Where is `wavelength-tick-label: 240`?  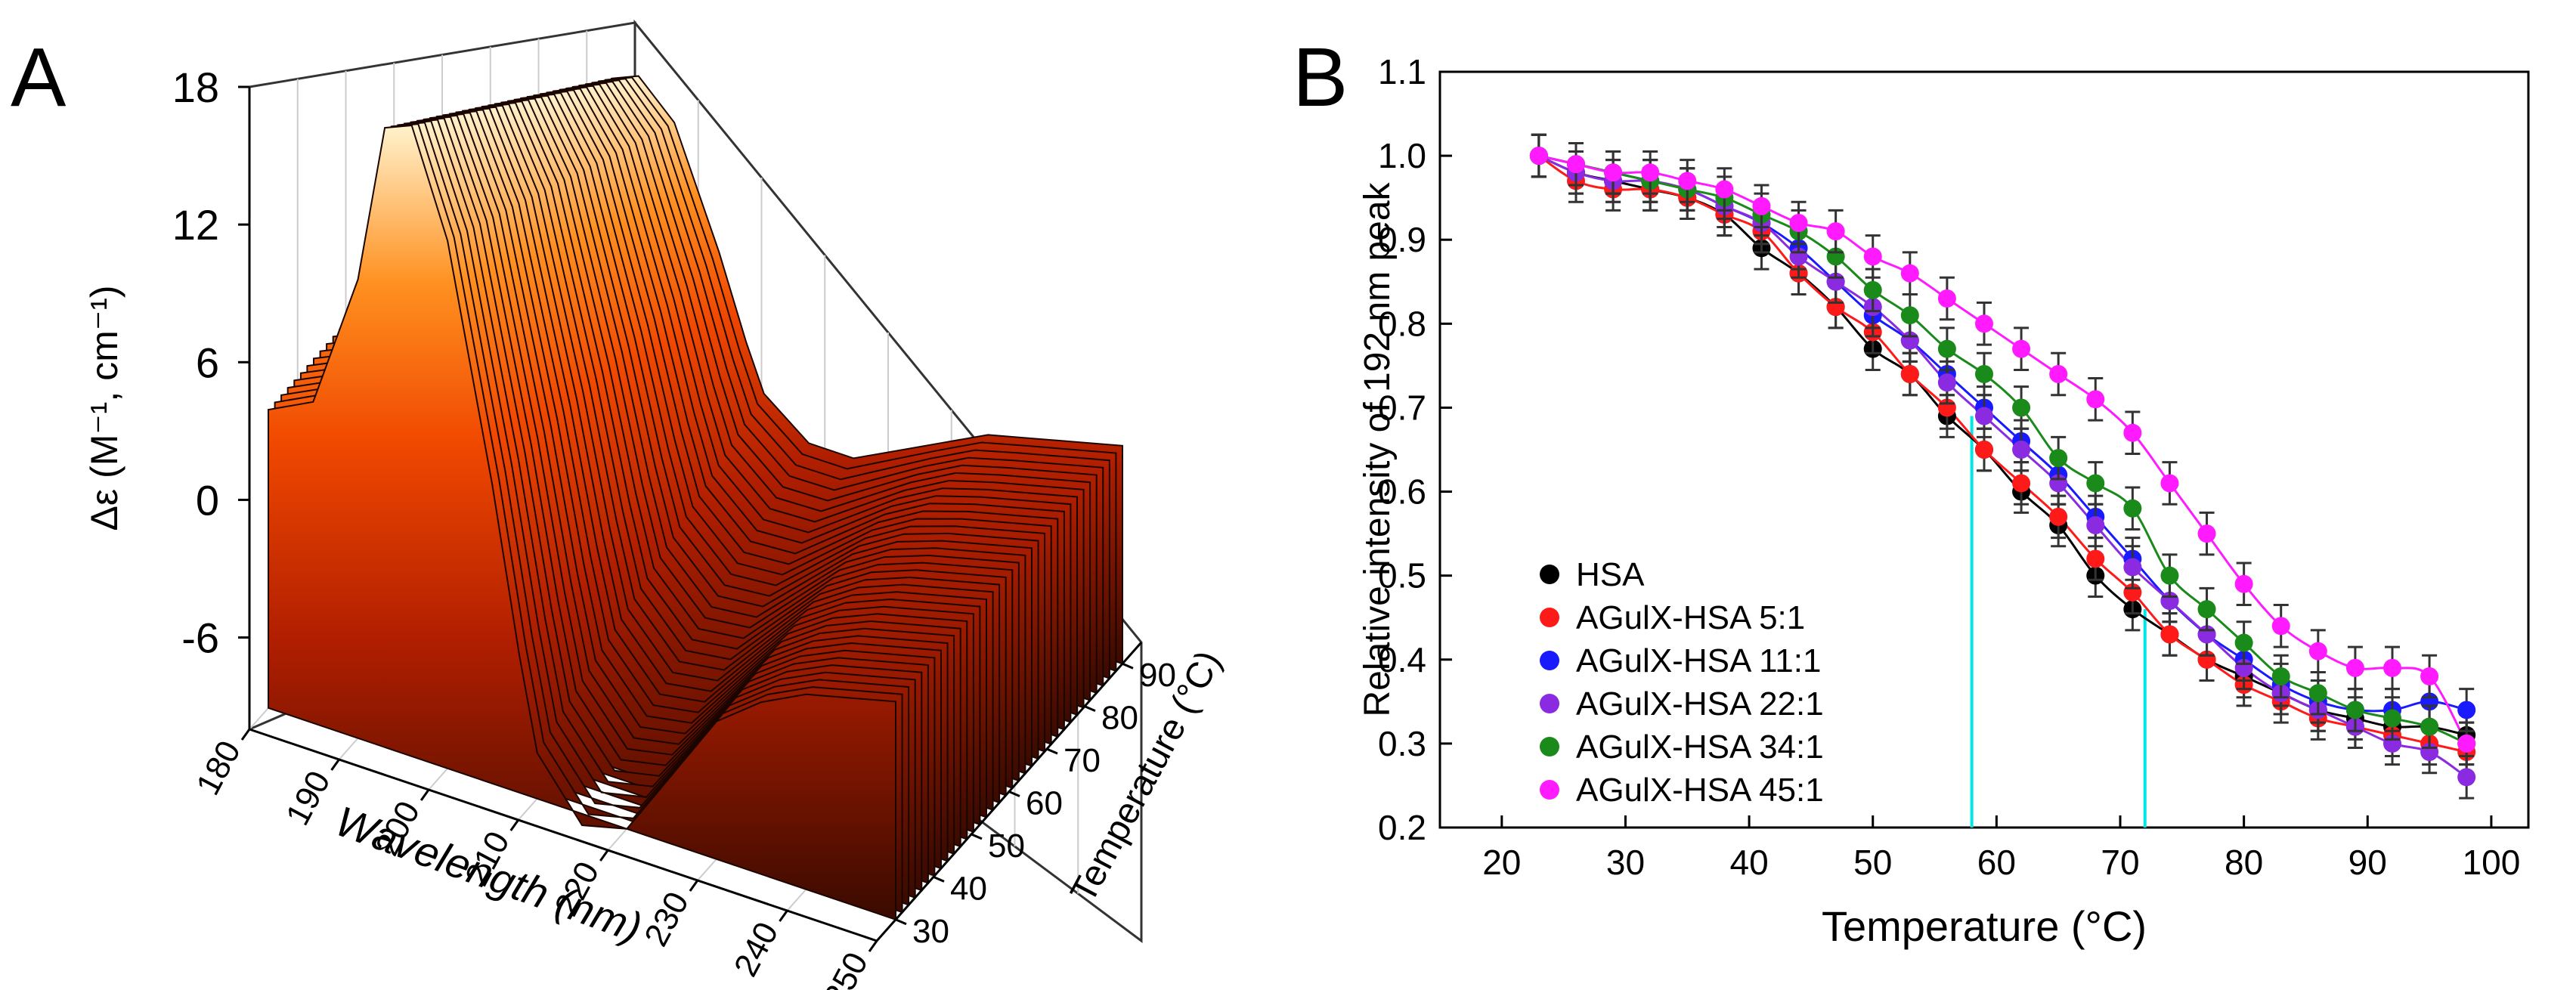 wavelength-tick-label: 240 is located at coordinates (756, 949).